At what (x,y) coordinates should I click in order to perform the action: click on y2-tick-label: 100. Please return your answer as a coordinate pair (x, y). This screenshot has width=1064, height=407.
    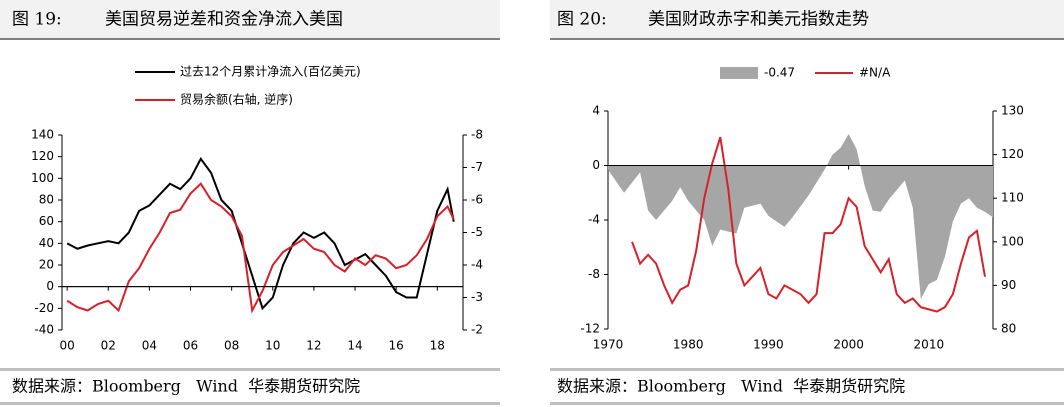
    Looking at the image, I should click on (1012, 241).